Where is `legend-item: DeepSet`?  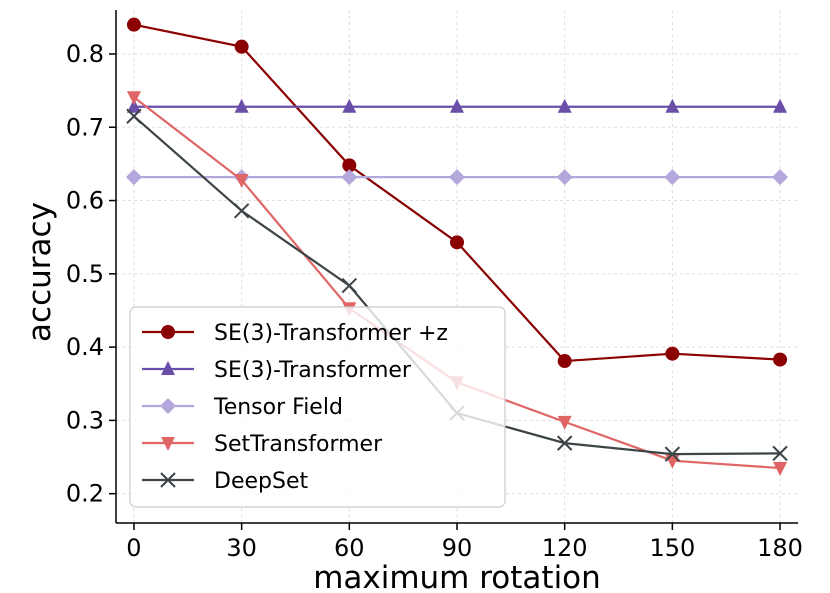
legend-item: DeepSet is located at coordinates (225, 481).